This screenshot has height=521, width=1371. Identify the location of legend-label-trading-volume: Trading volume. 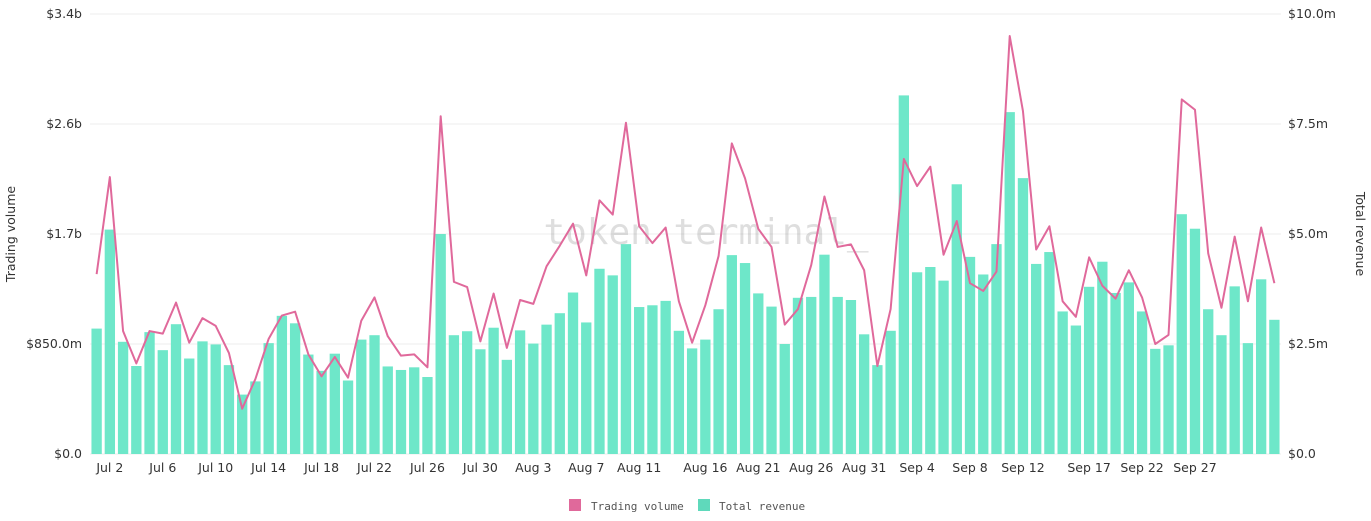
(637, 506).